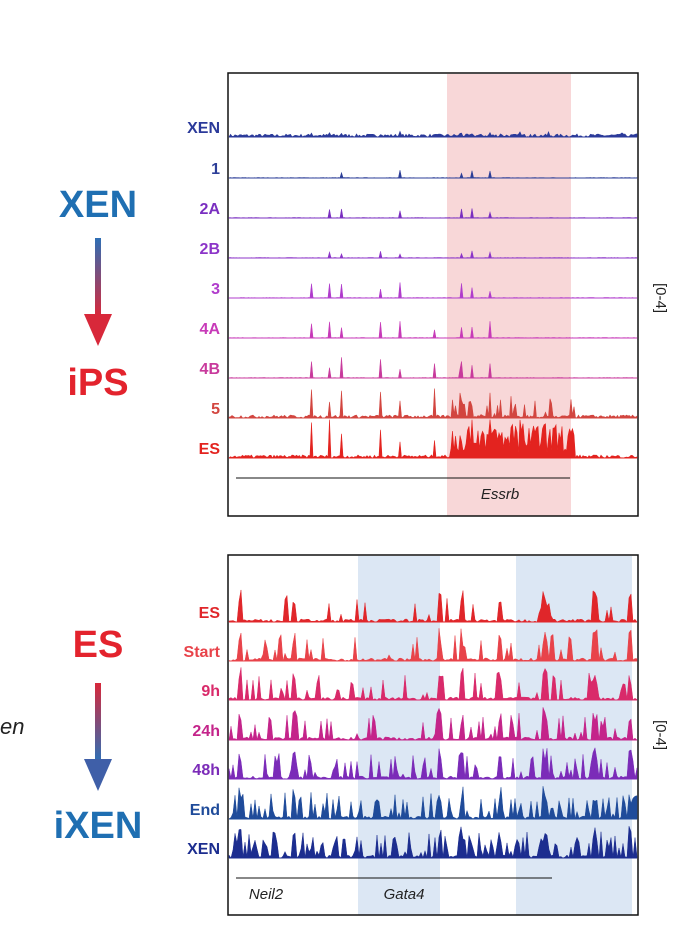  Describe the element at coordinates (404, 894) in the screenshot. I see `gene-label: Gata4` at that location.